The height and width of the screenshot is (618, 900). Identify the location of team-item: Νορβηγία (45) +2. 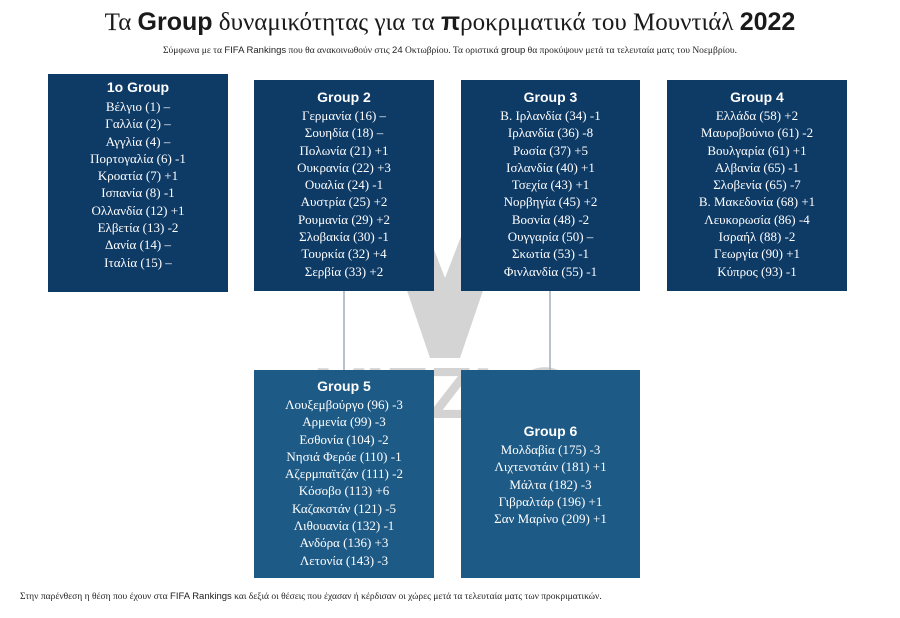
(550, 202).